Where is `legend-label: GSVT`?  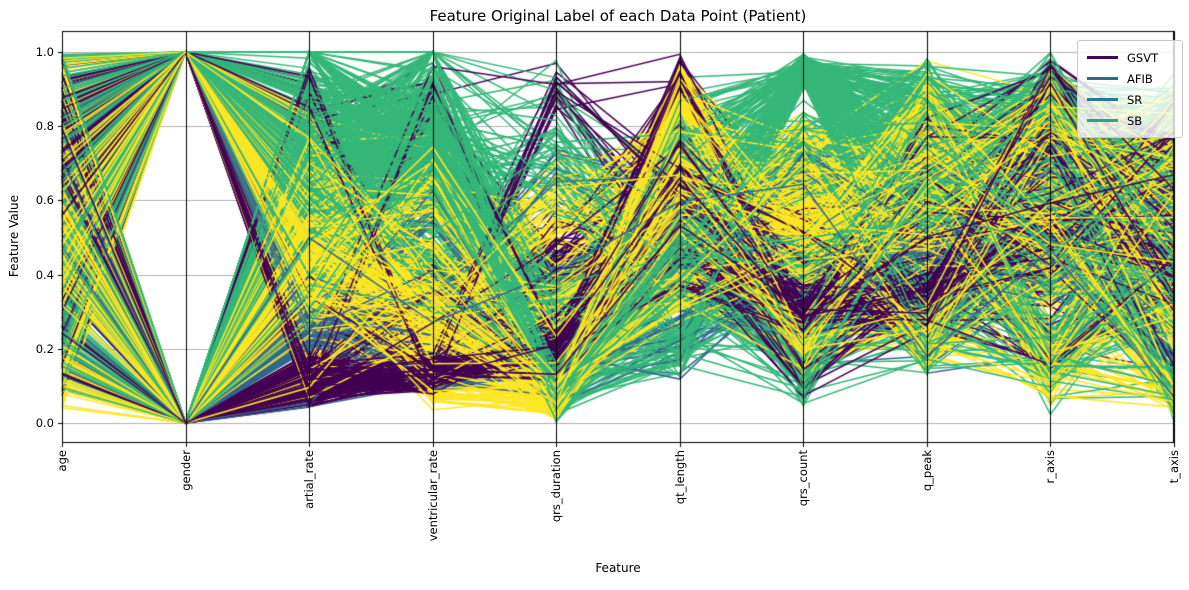 legend-label: GSVT is located at coordinates (1143, 57).